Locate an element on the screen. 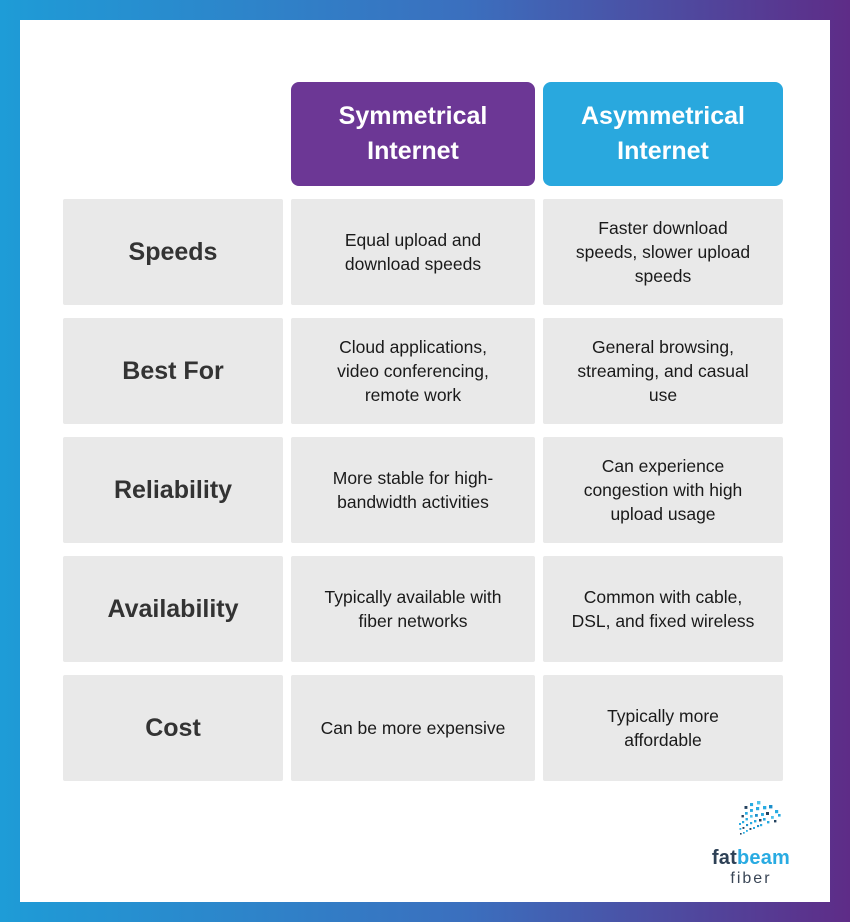 Image resolution: width=850 pixels, height=922 pixels. row-label-speeds: Speeds is located at coordinates (173, 252).